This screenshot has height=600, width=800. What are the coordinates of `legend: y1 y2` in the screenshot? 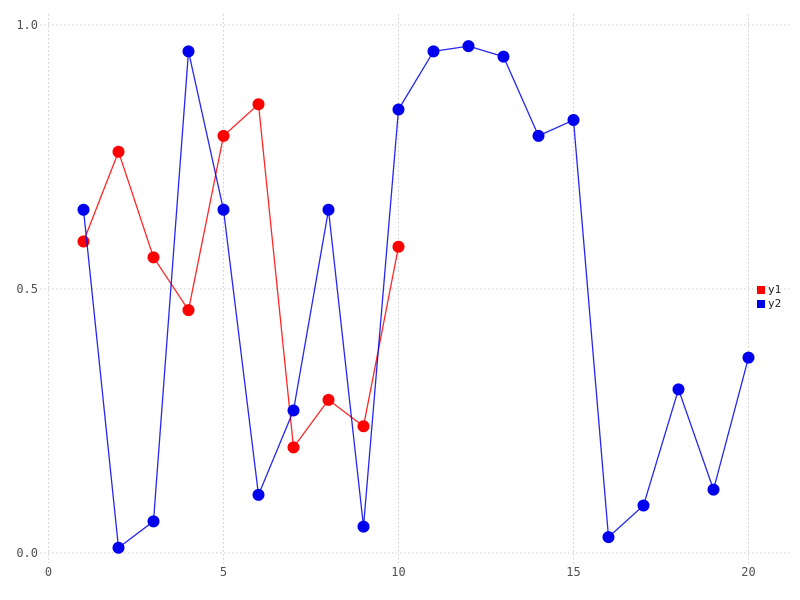 It's located at (769, 296).